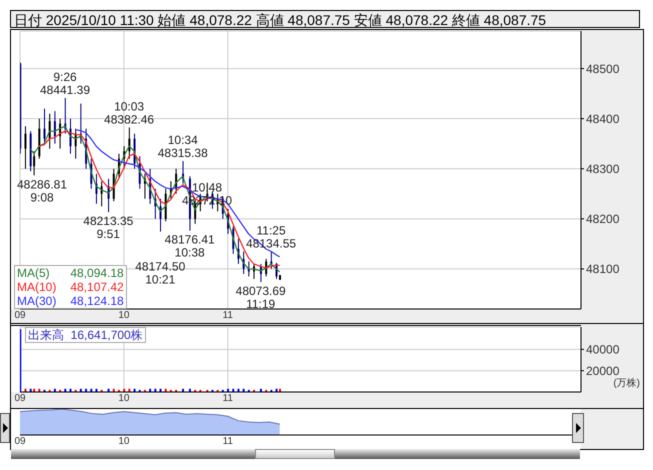  I want to click on annotation: 48176.41 10:38, so click(190, 246).